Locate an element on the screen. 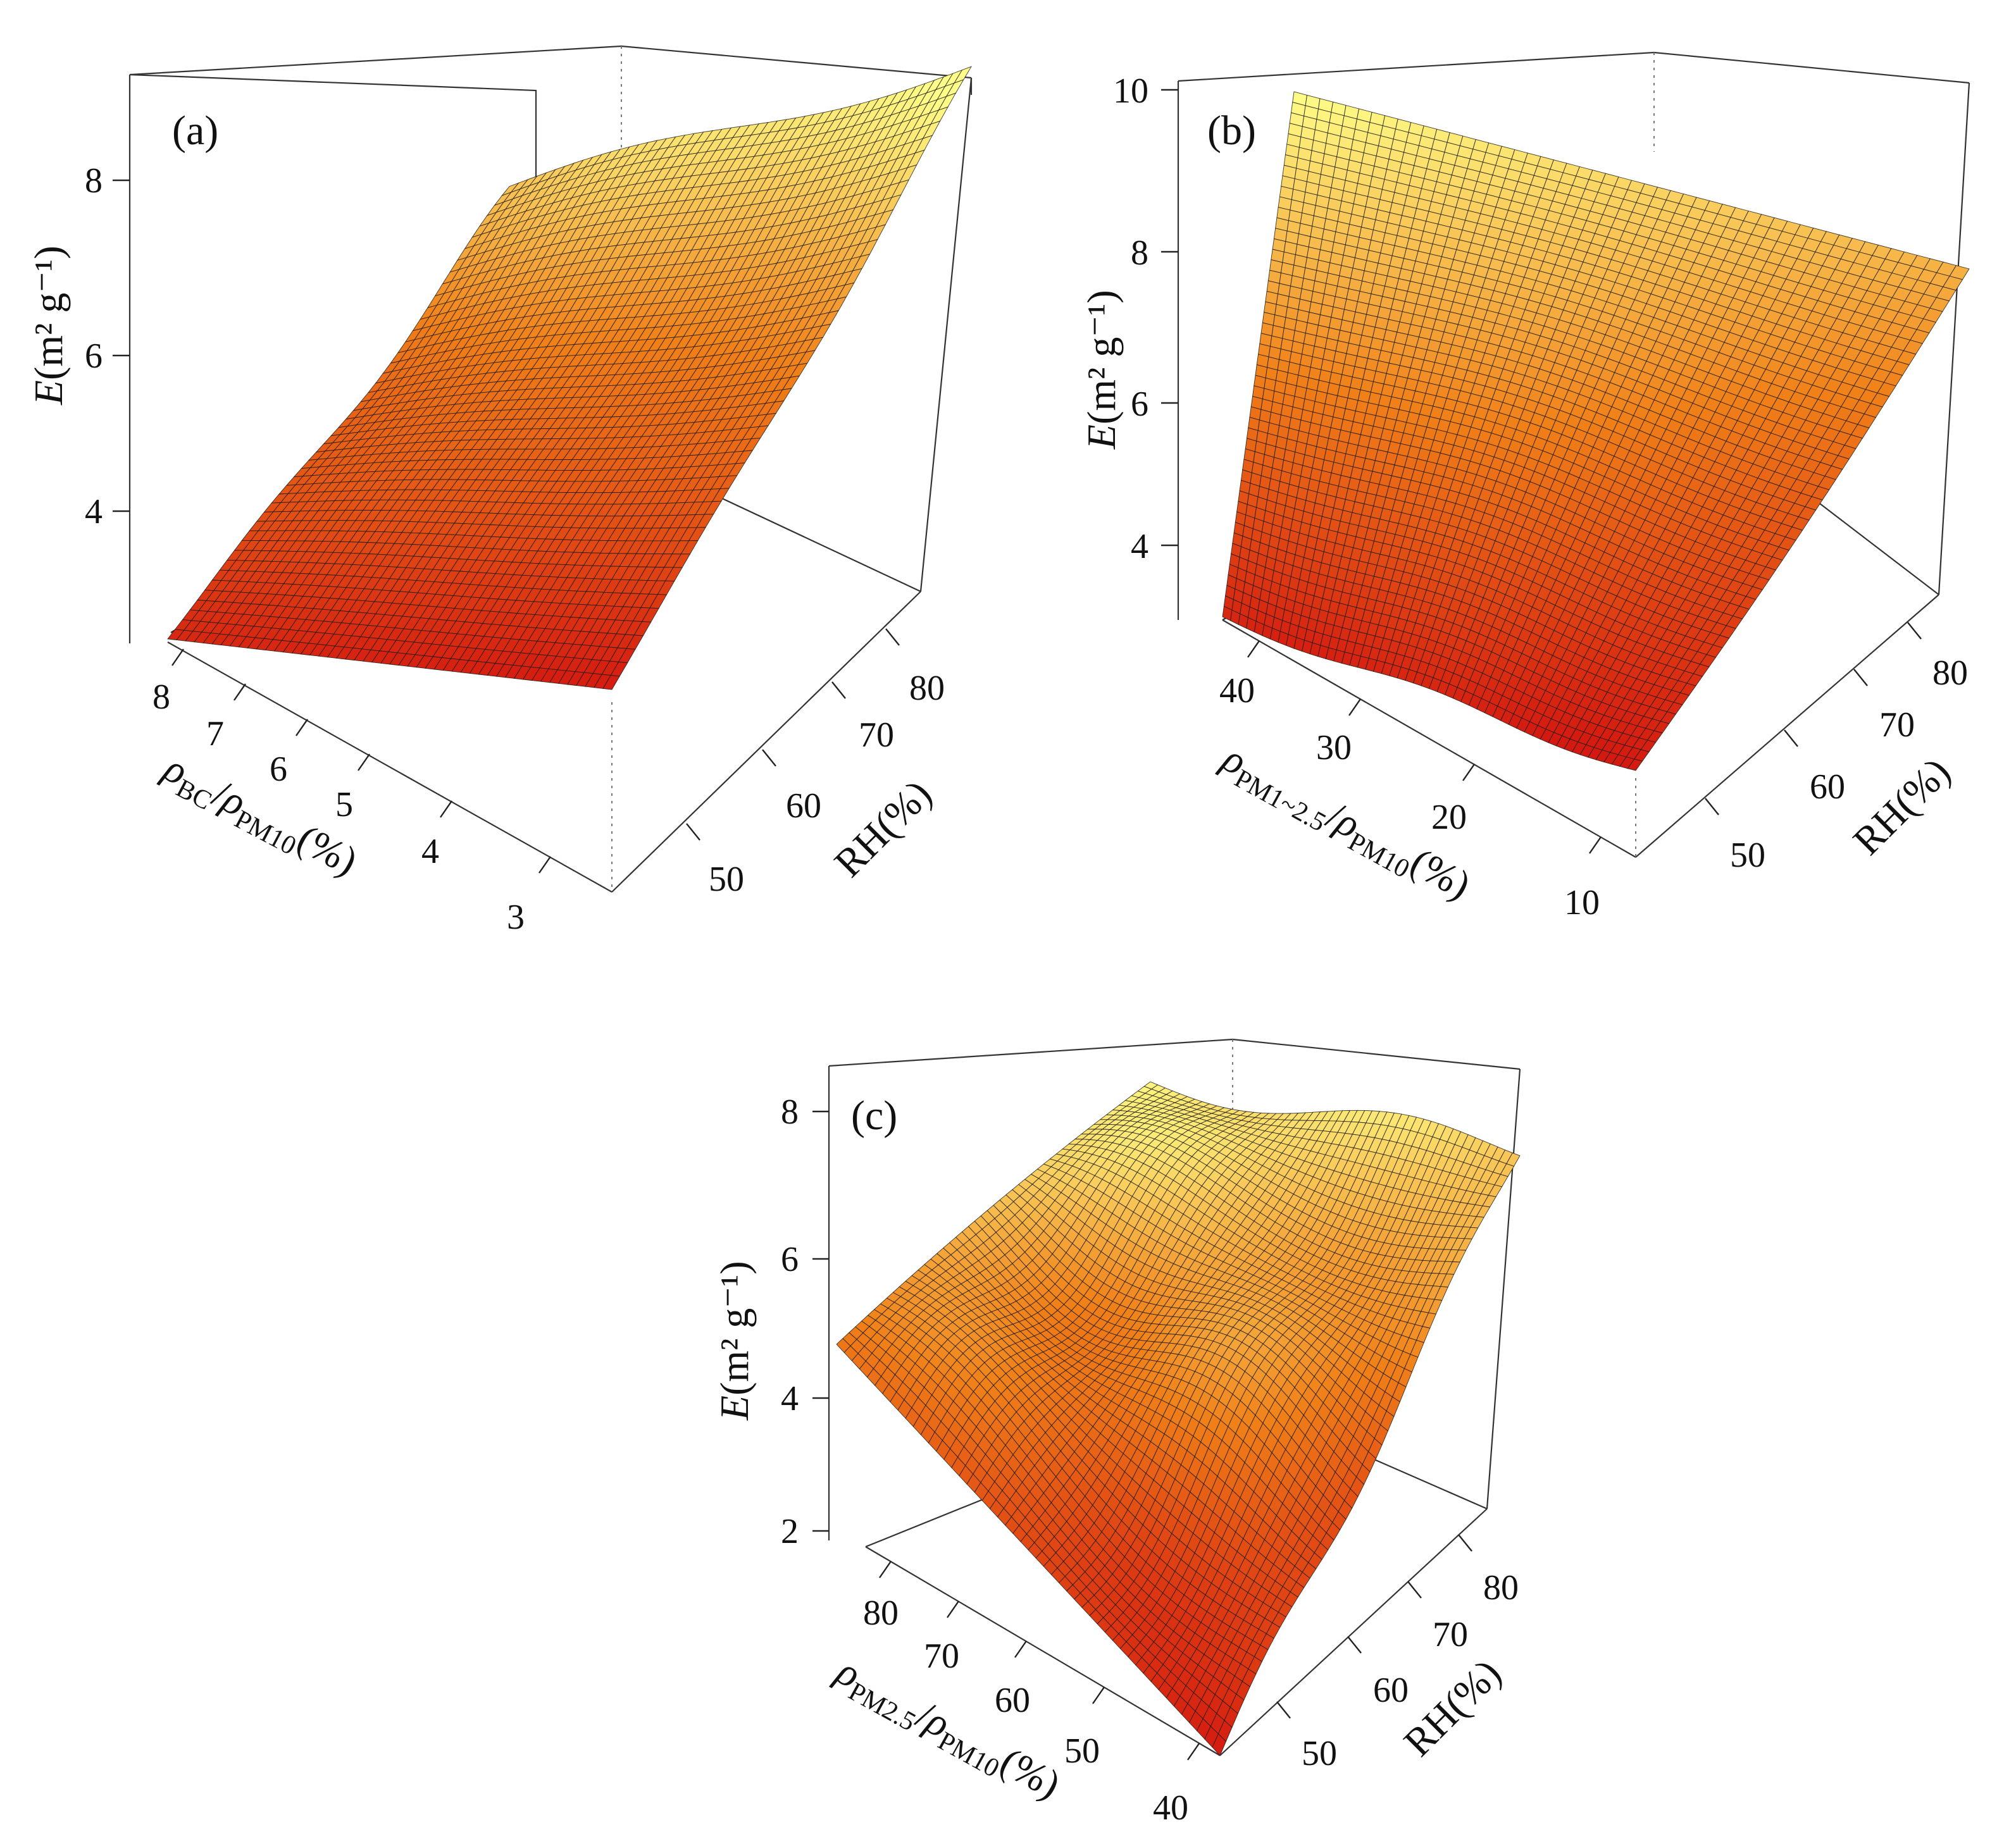  x-tick-label: 30 is located at coordinates (1334, 747).